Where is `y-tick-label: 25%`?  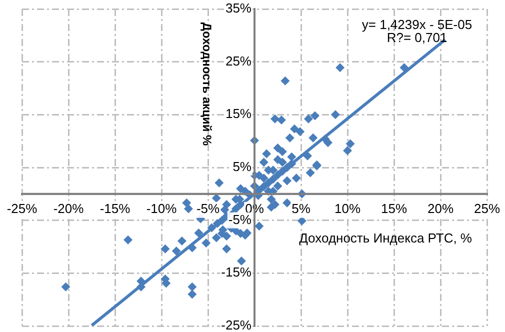
y-tick-label: 25% is located at coordinates (238, 60).